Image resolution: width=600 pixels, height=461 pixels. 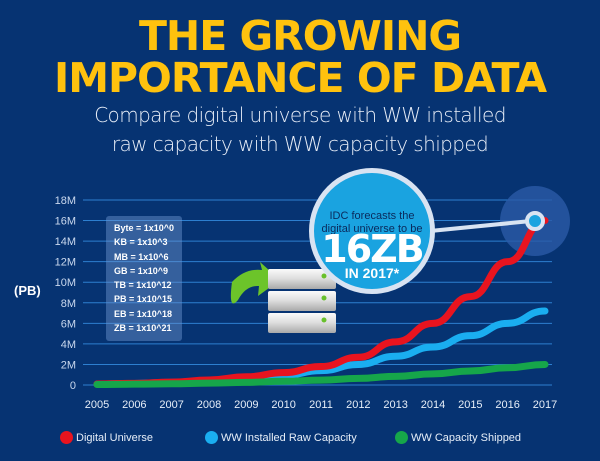 I want to click on x-tick-label: 2008, so click(x=209, y=405).